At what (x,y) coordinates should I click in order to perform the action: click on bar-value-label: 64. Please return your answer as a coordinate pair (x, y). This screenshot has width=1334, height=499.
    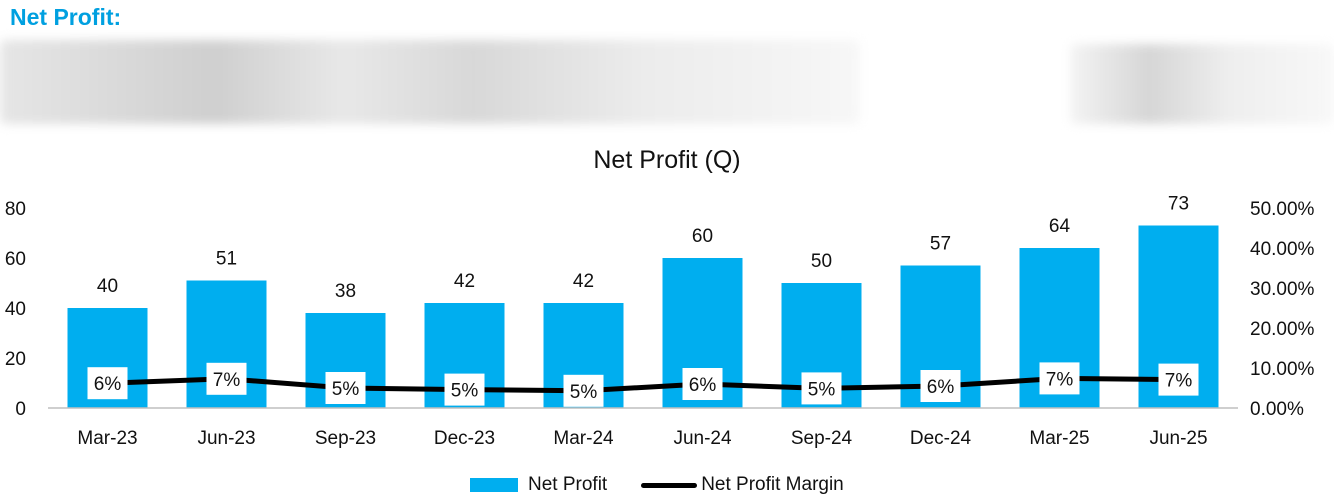
    Looking at the image, I should click on (1060, 226).